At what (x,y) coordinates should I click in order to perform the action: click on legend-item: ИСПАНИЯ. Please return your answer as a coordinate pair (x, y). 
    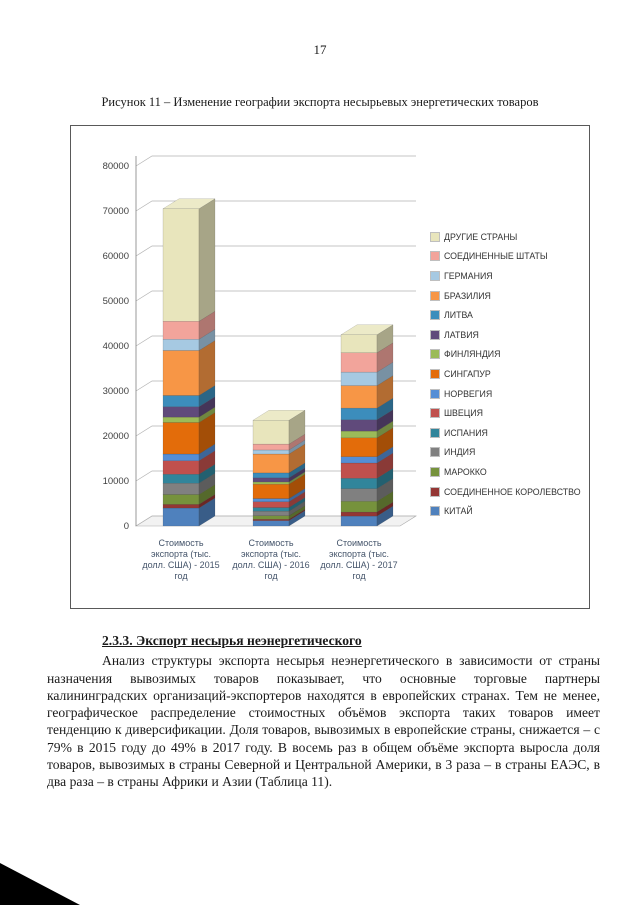
    Looking at the image, I should click on (505, 433).